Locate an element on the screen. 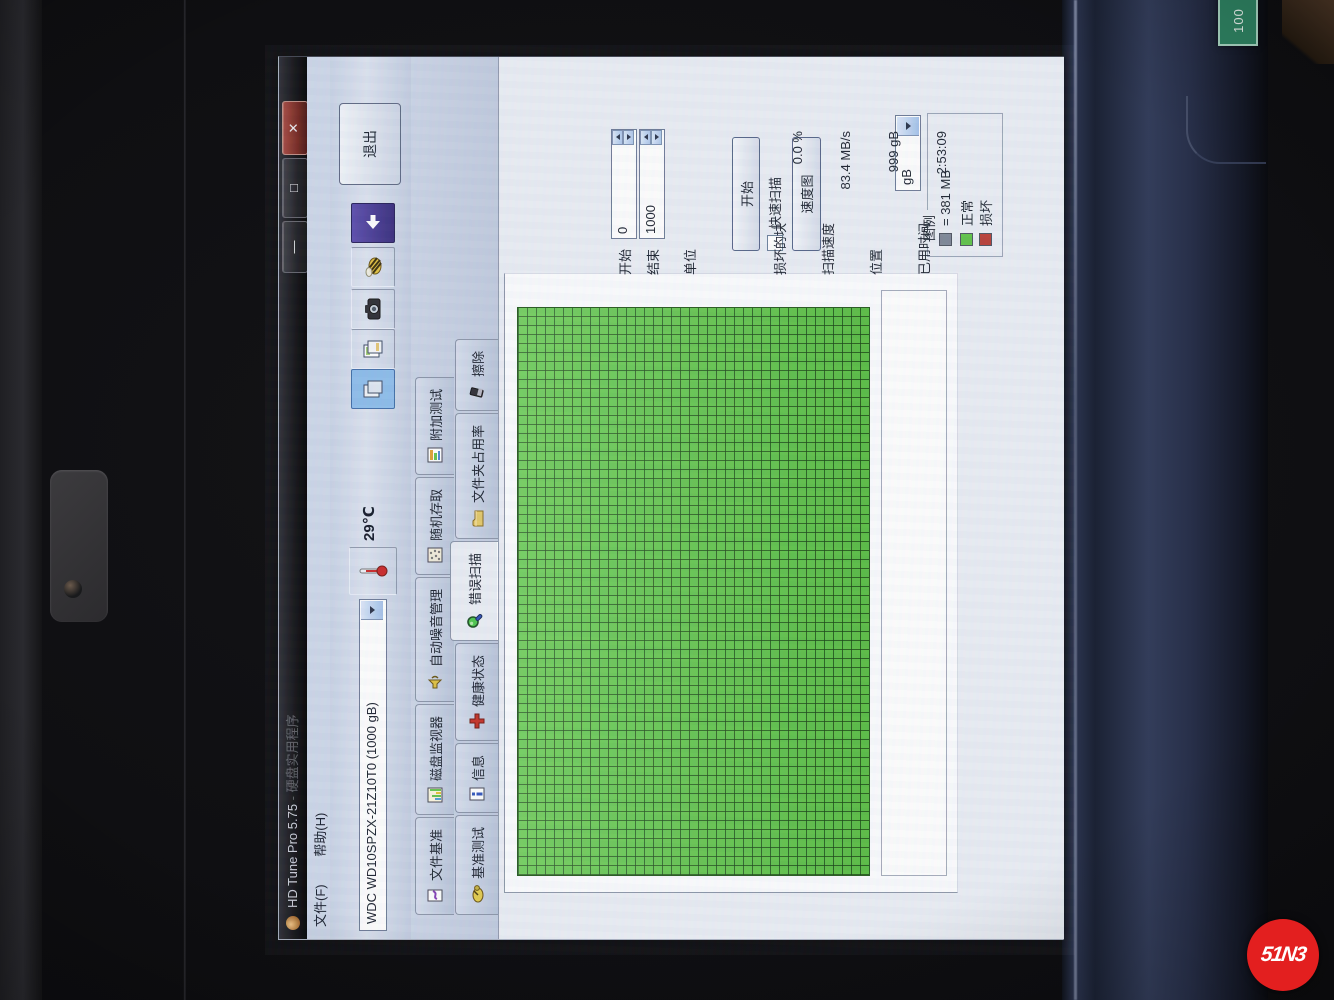  tab-label: 附加测试 is located at coordinates (436, 414).